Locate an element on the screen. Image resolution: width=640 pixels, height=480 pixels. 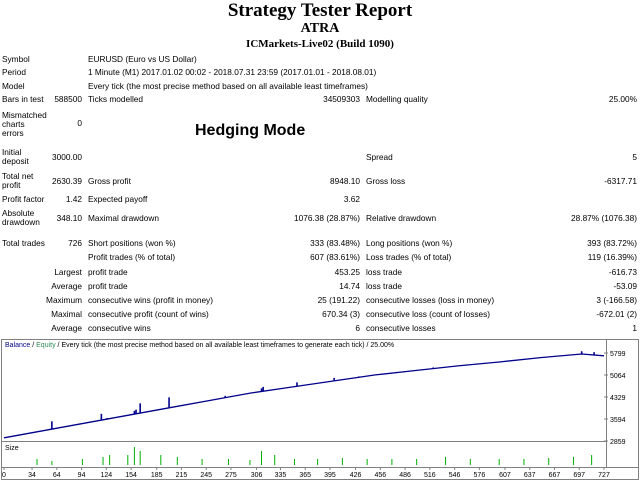
bars-label: Bars in test is located at coordinates (23, 99).